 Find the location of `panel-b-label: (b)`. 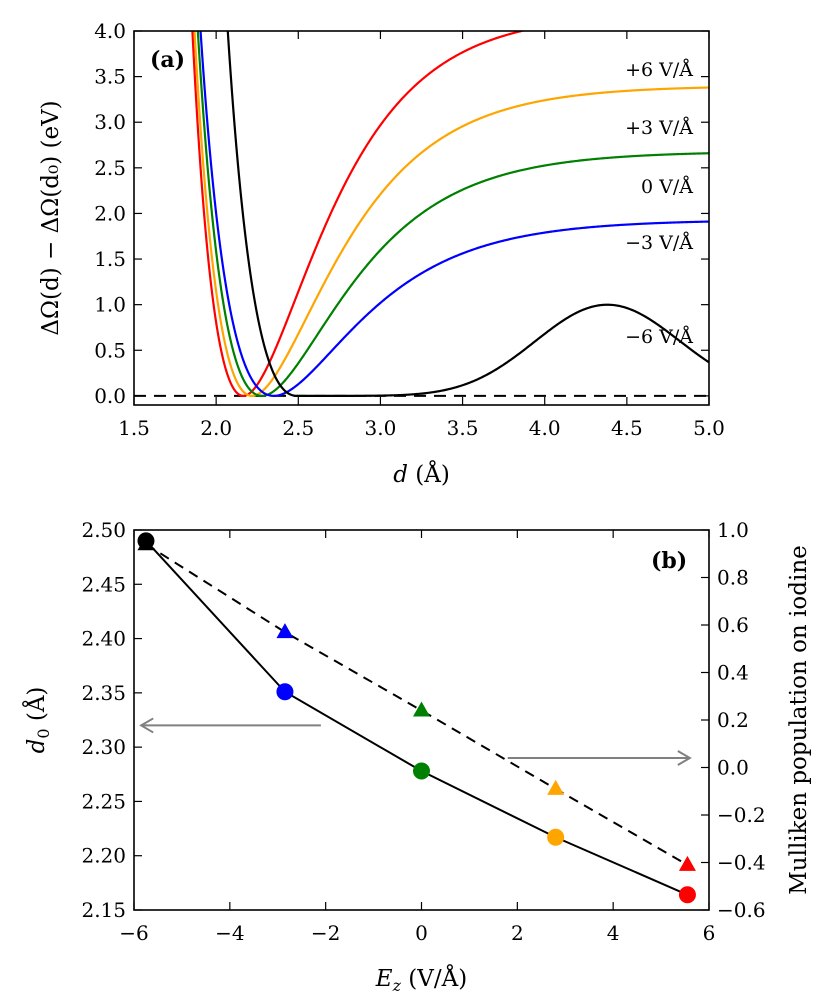

panel-b-label: (b) is located at coordinates (669, 561).